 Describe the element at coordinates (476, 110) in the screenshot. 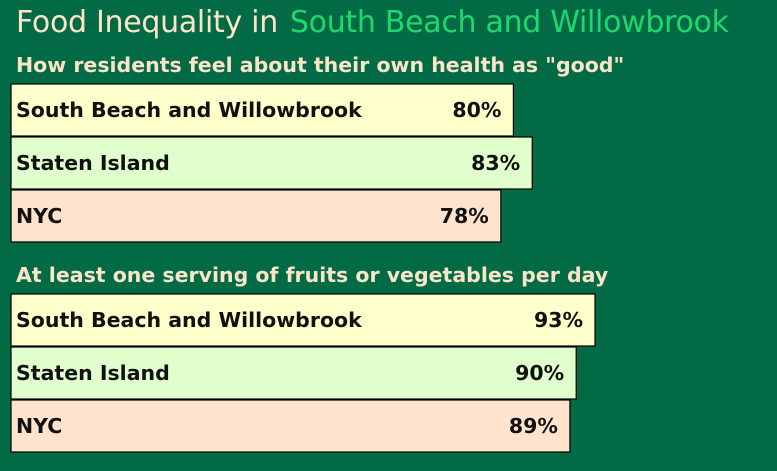

I see `bar-value-south-beach-and-willowbrook: 80%` at that location.